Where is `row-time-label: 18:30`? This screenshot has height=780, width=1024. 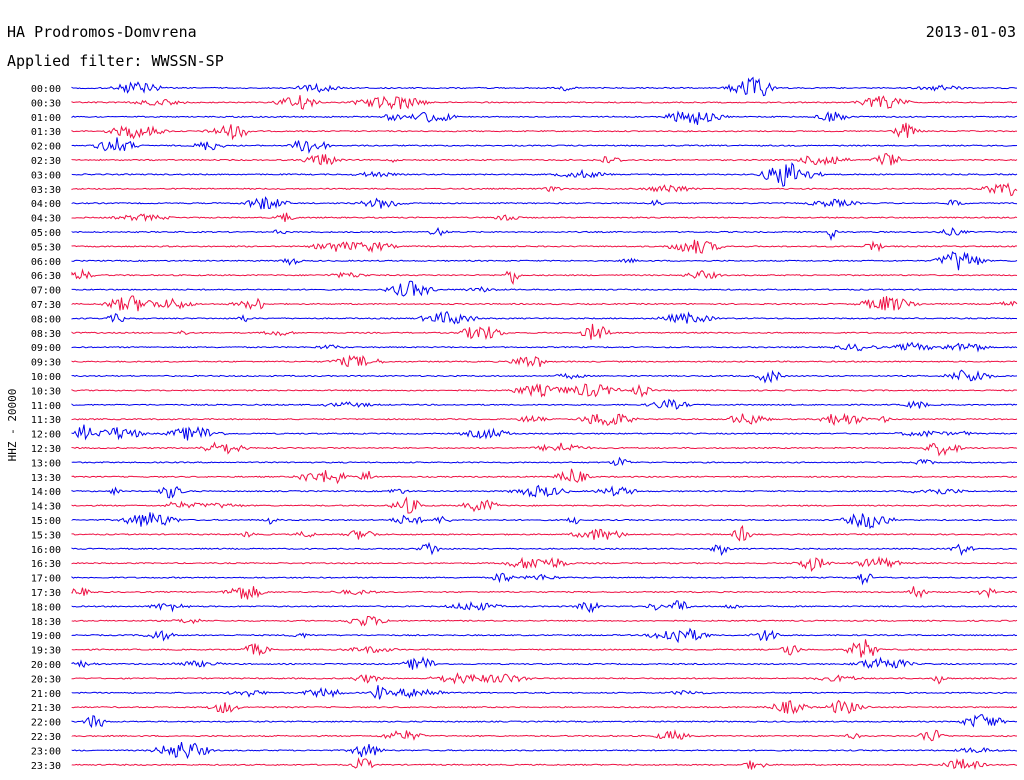 row-time-label: 18:30 is located at coordinates (46, 622).